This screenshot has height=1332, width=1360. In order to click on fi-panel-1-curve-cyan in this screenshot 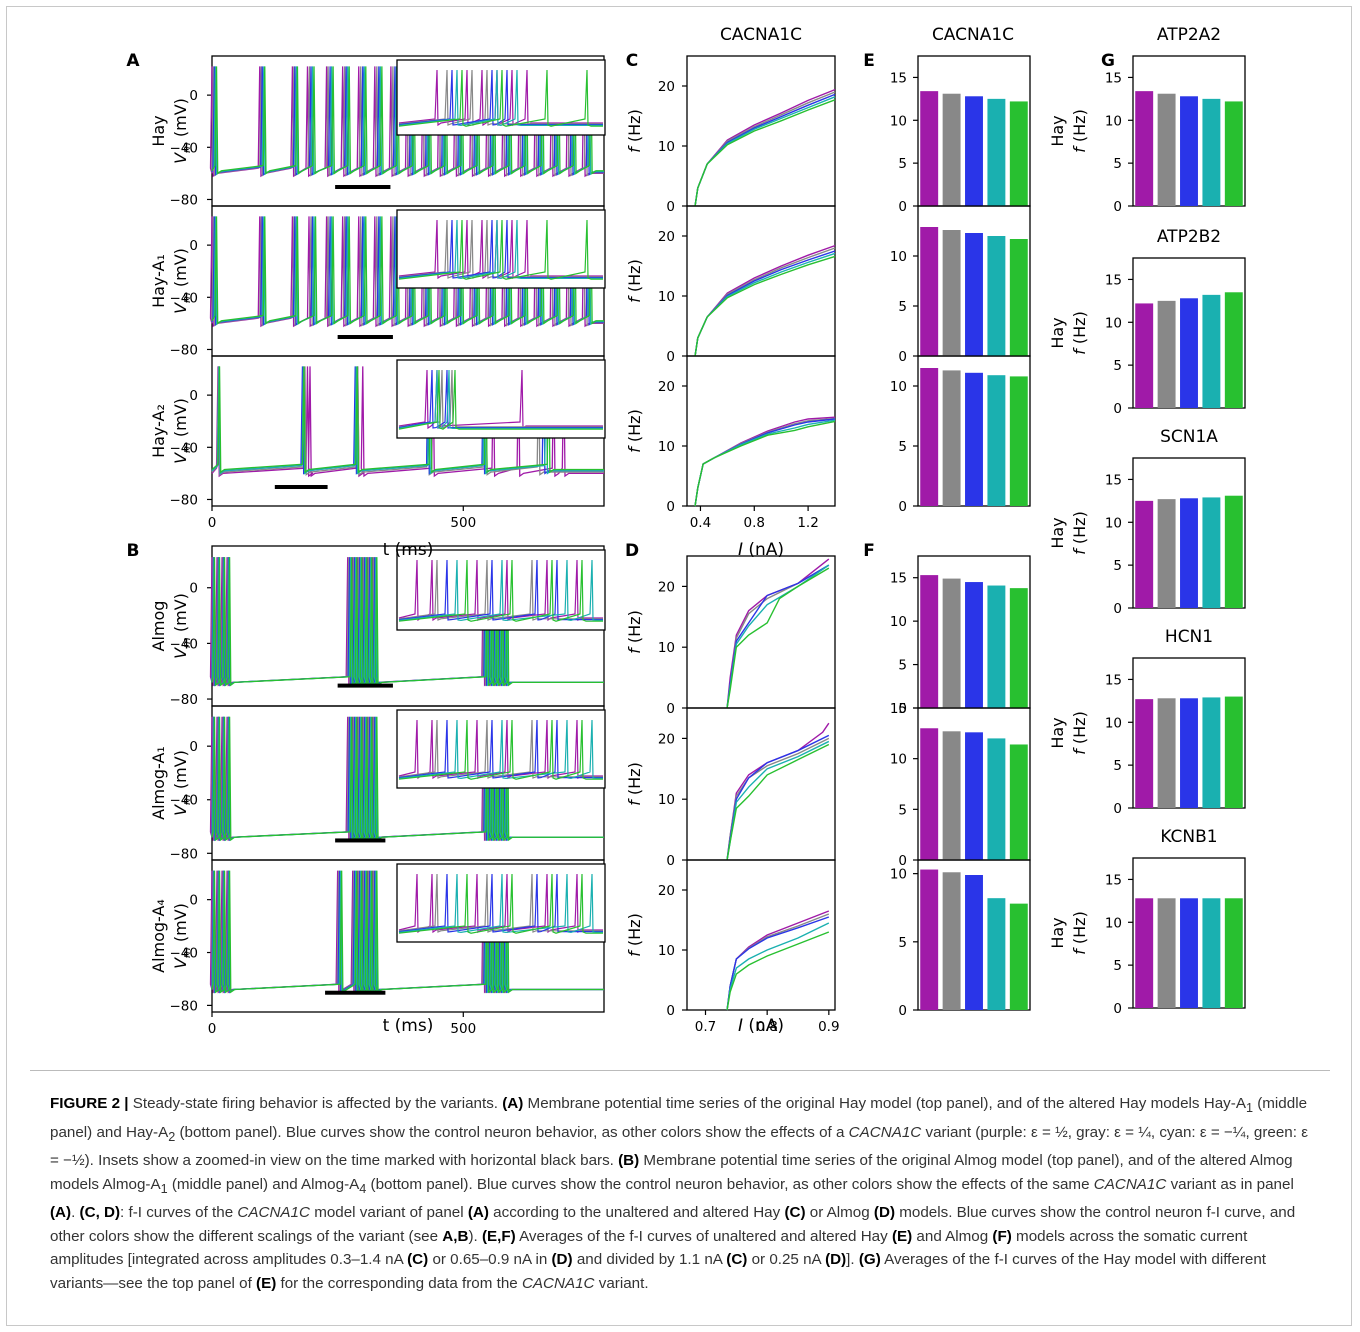, I will do `click(765, 304)`.